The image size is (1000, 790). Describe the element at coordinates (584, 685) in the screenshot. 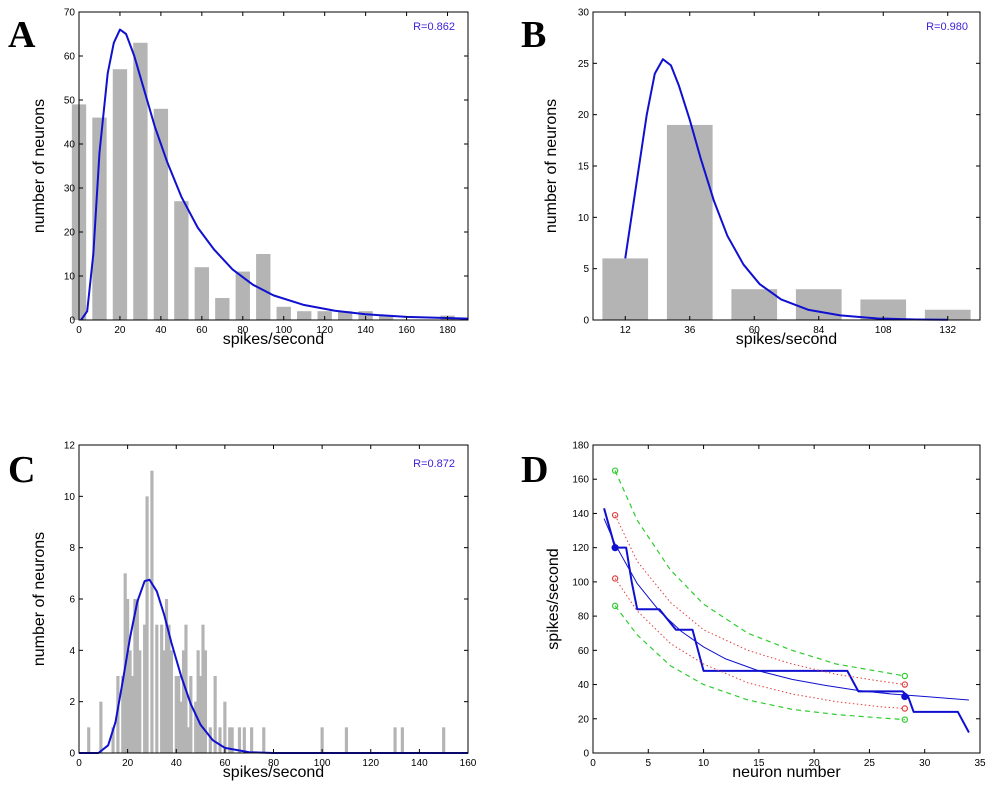

I see `y-tick-label: 40` at that location.